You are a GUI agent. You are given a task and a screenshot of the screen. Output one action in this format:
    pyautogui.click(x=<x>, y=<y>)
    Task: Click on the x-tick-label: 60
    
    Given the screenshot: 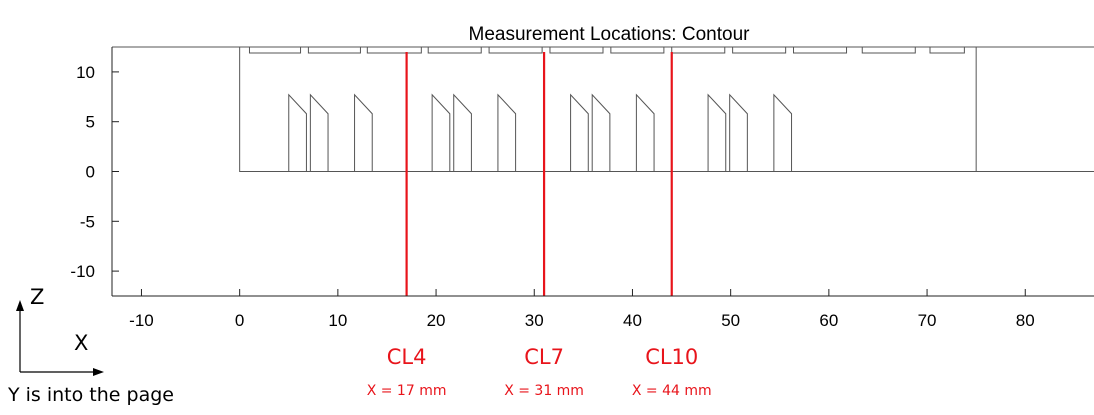 What is the action you would take?
    pyautogui.click(x=828, y=320)
    